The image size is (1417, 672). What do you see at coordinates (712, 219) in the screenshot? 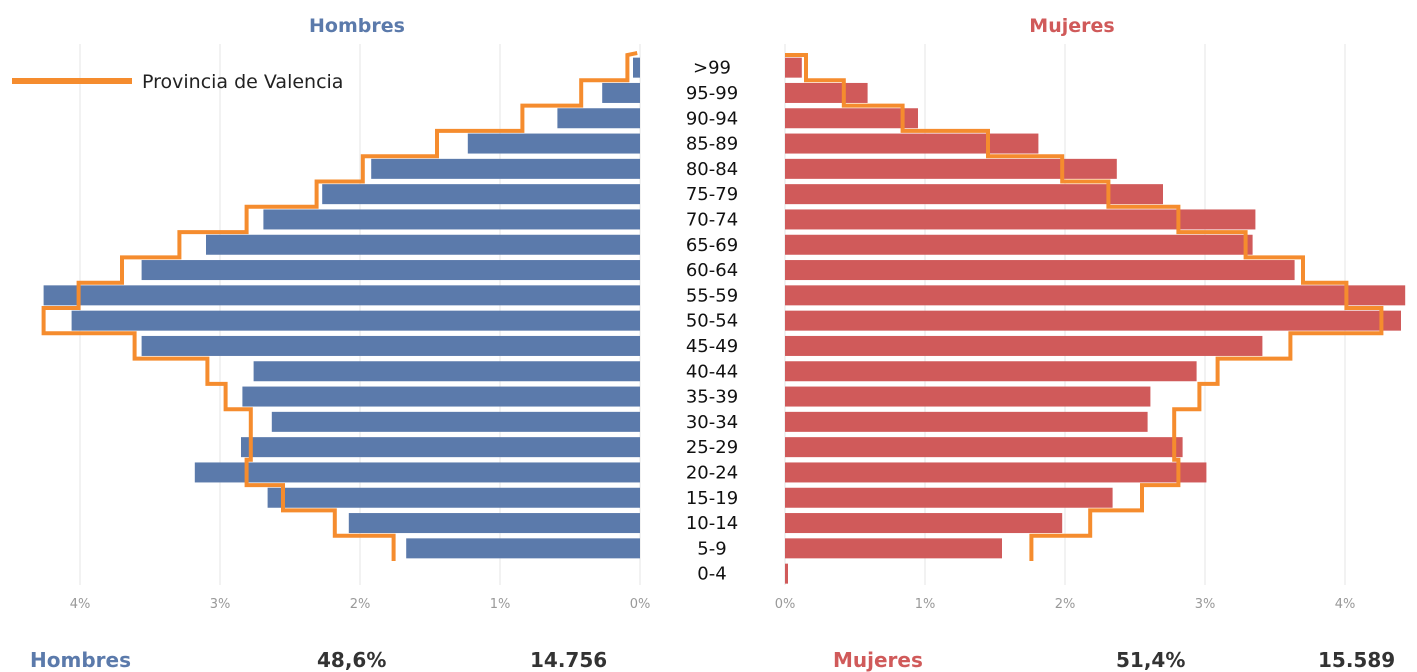
I see `age-group-label: 70-74` at bounding box center [712, 219].